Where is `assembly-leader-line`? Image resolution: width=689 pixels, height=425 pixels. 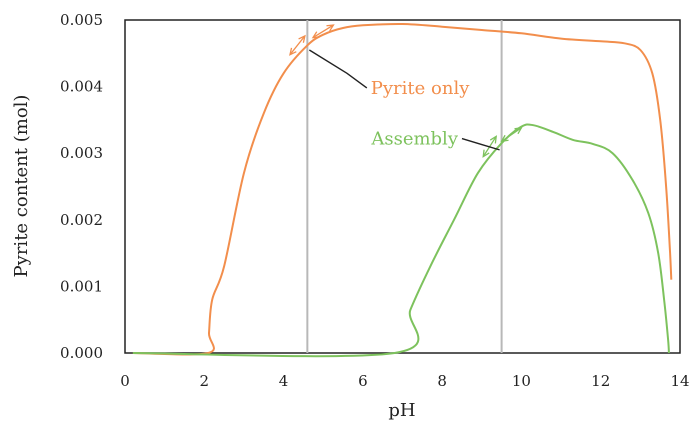
assembly-leader-line is located at coordinates (480, 144).